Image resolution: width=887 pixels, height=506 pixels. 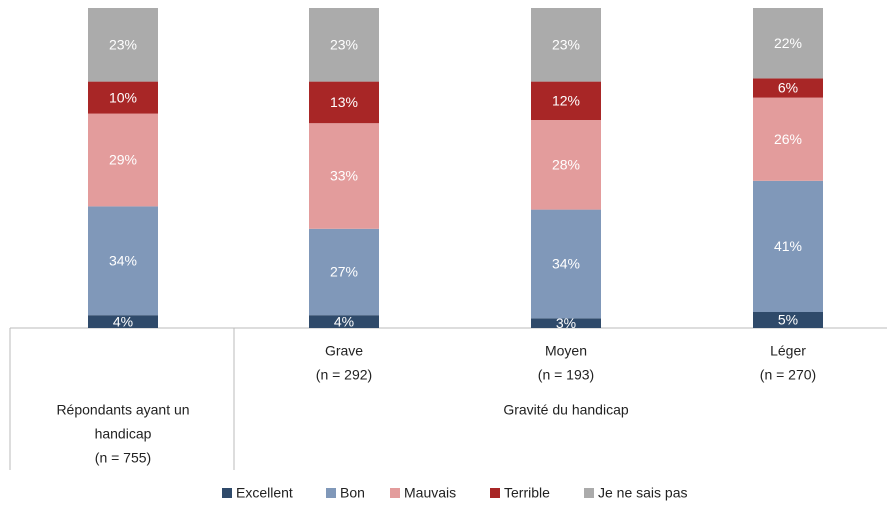 I want to click on data-label: 5%, so click(x=788, y=320).